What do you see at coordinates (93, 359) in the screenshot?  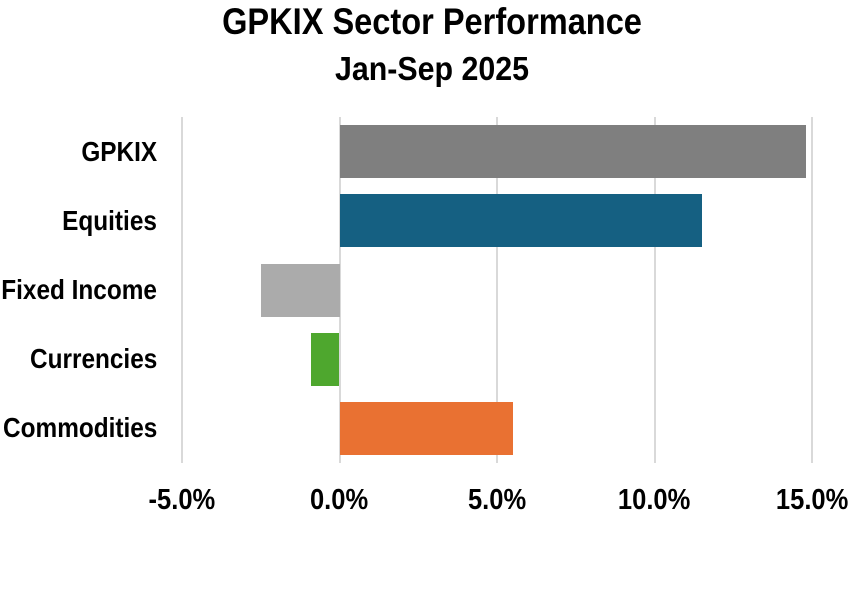 I see `category-text: Currencies` at bounding box center [93, 359].